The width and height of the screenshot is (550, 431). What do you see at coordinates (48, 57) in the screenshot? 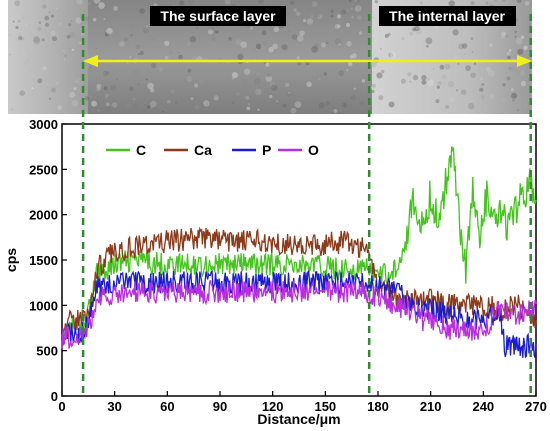
I see `micrograph-left-region` at bounding box center [48, 57].